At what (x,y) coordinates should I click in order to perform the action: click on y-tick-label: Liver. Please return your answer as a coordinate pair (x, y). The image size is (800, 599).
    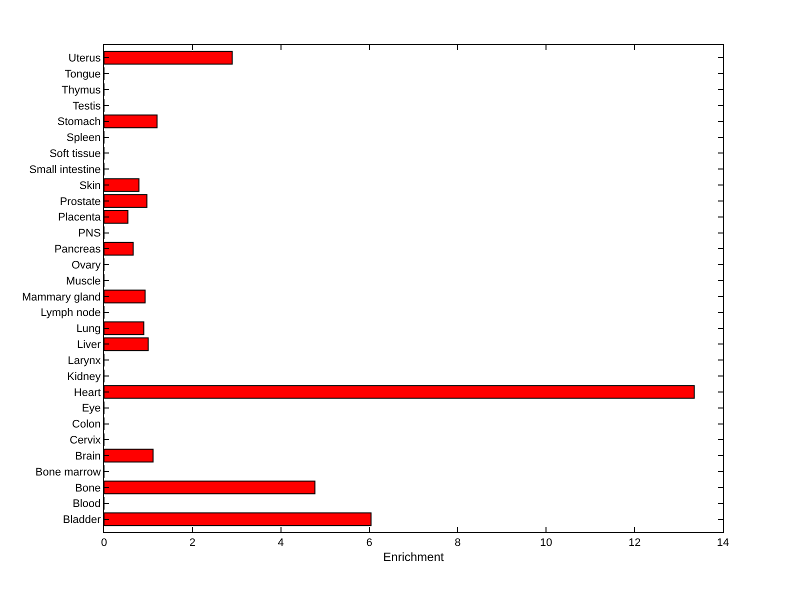
    Looking at the image, I should click on (89, 345).